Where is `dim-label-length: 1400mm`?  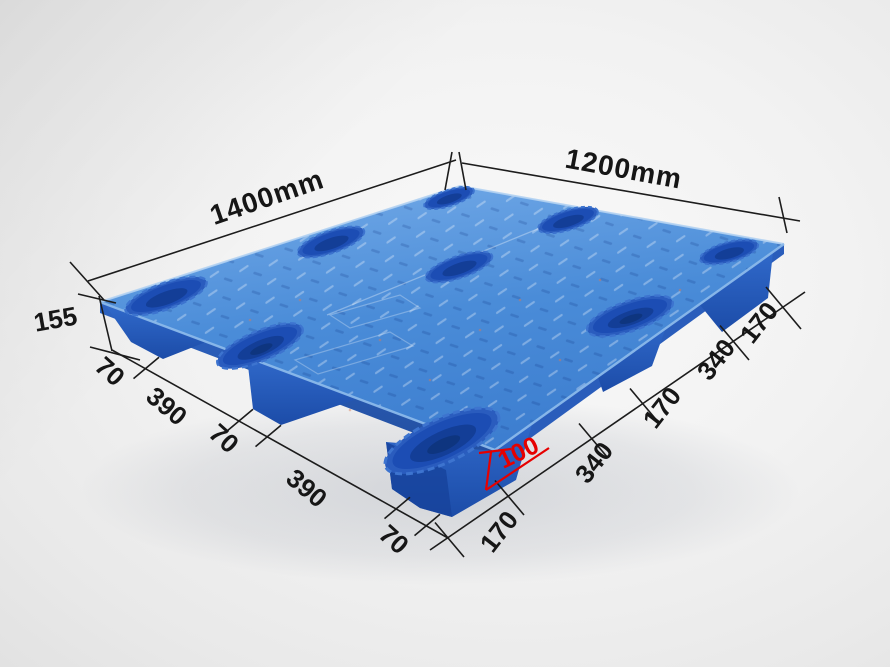
dim-label-length: 1400mm is located at coordinates (267, 197).